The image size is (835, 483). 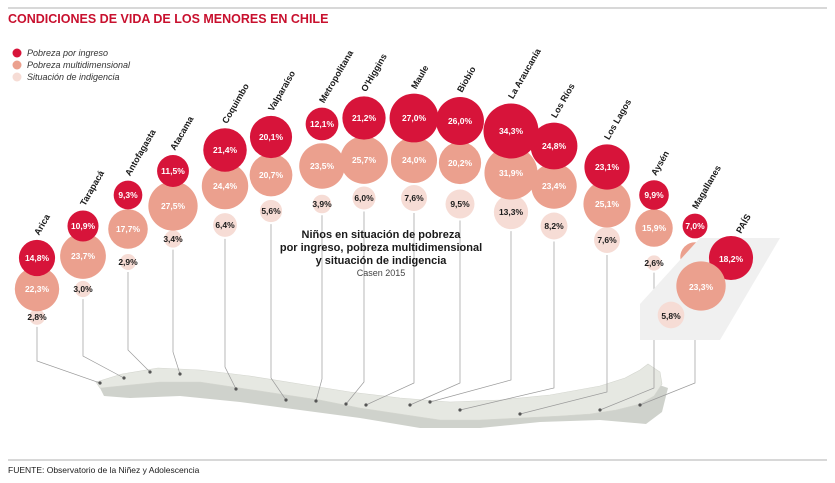 I want to click on label-multidimensional-biobio: 20,2%, so click(x=460, y=163).